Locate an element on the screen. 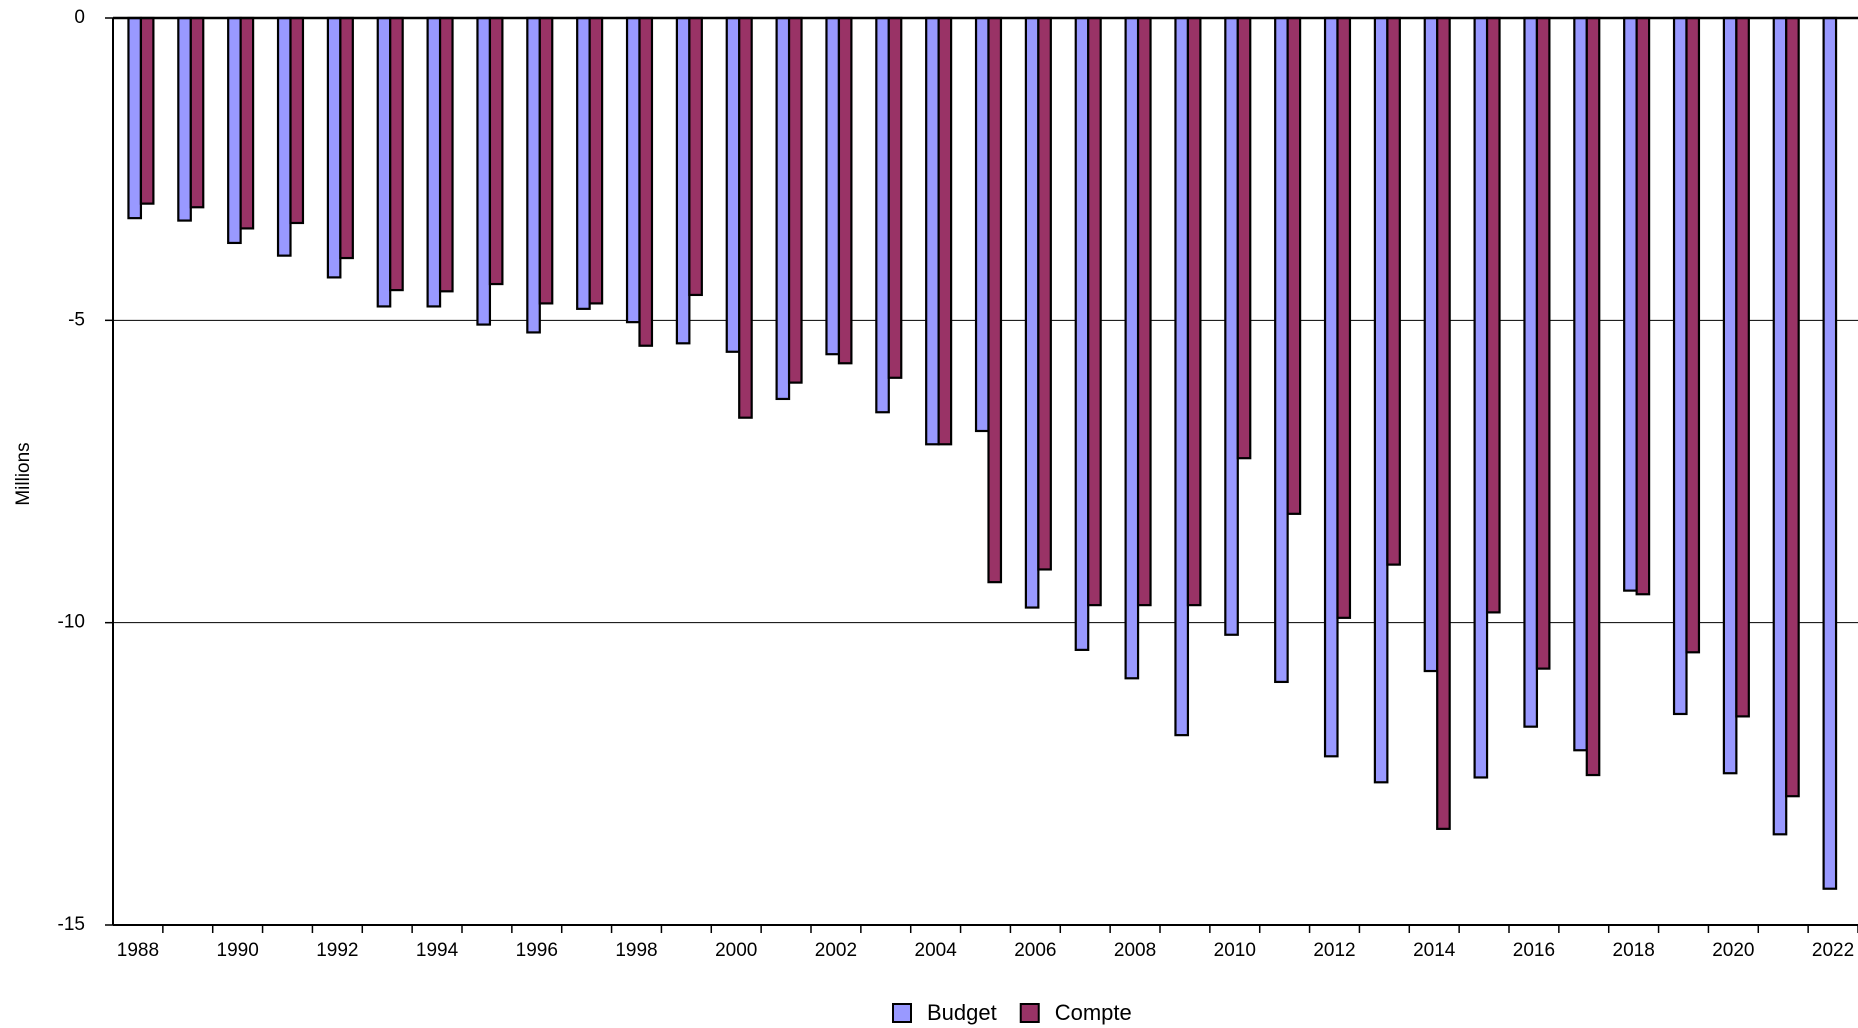 The width and height of the screenshot is (1858, 1028). x-tick-label: 1990 is located at coordinates (238, 950).